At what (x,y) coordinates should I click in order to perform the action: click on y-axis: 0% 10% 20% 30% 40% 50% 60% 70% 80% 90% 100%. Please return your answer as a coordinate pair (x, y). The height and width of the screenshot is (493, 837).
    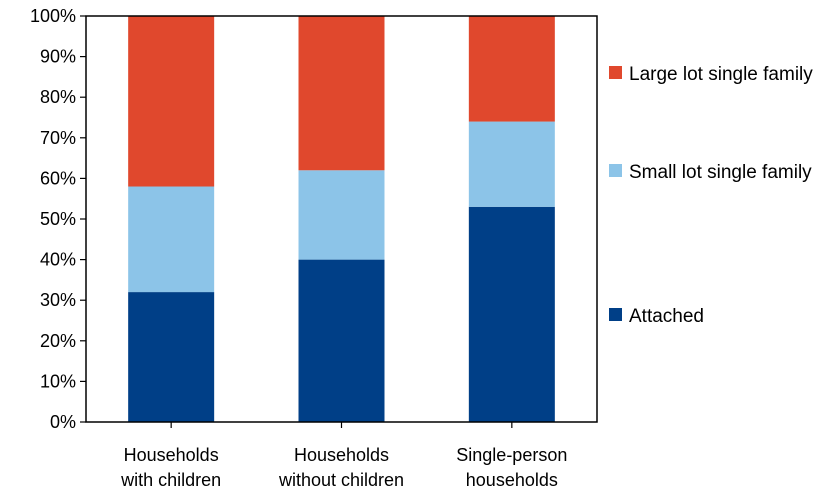
    Looking at the image, I should click on (58, 219).